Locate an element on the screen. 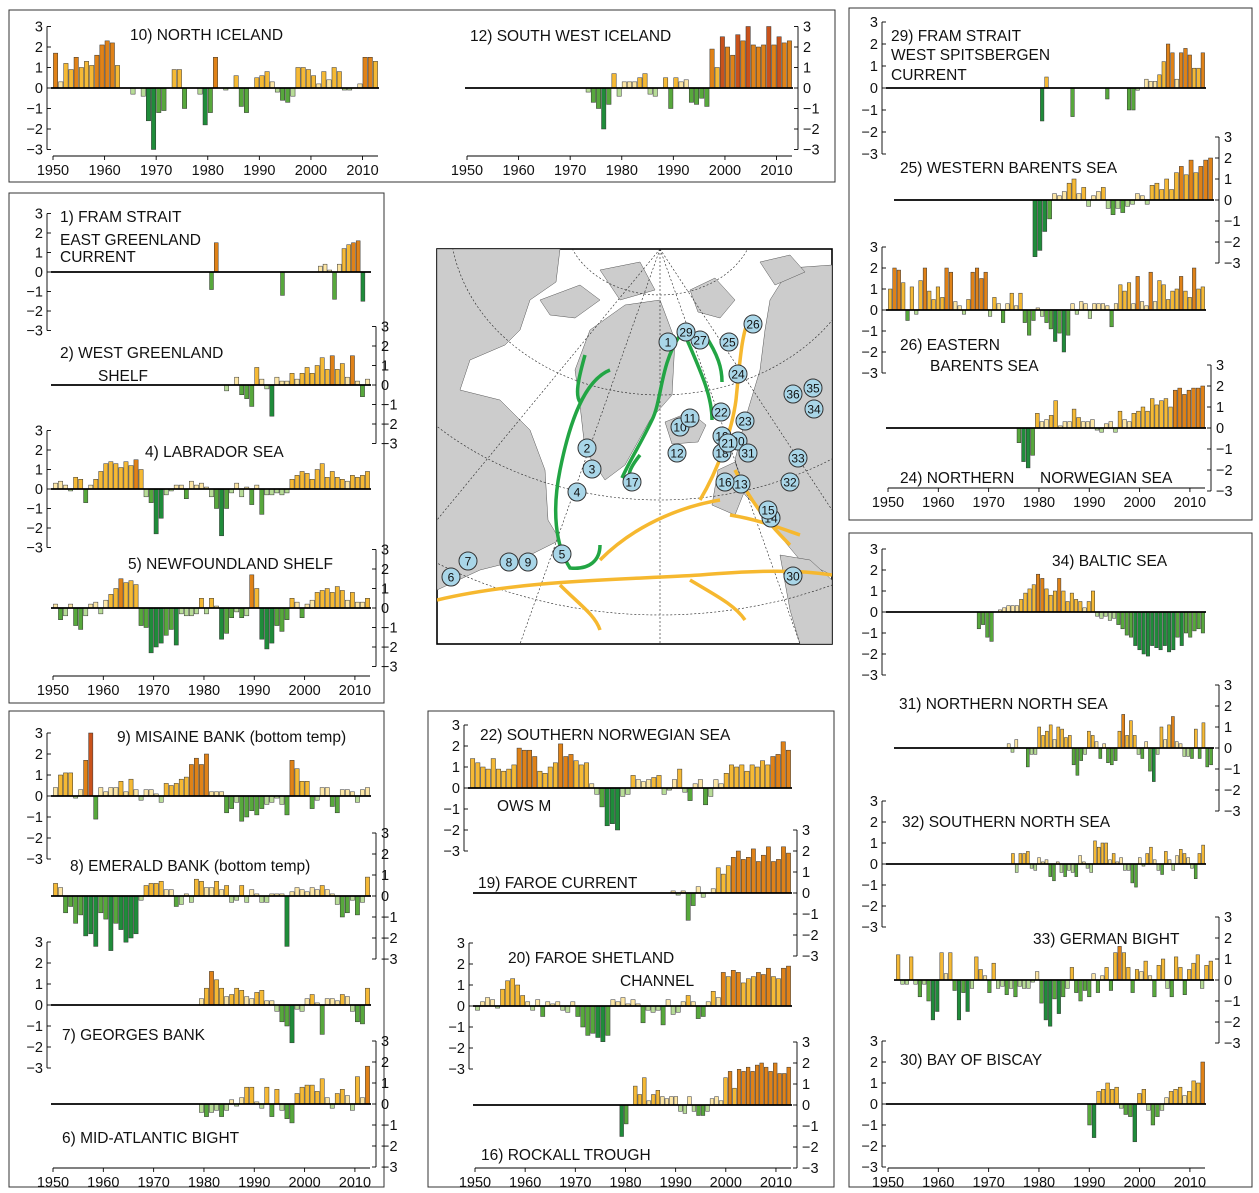  y-tick-label: −1 is located at coordinates (810, 1127).